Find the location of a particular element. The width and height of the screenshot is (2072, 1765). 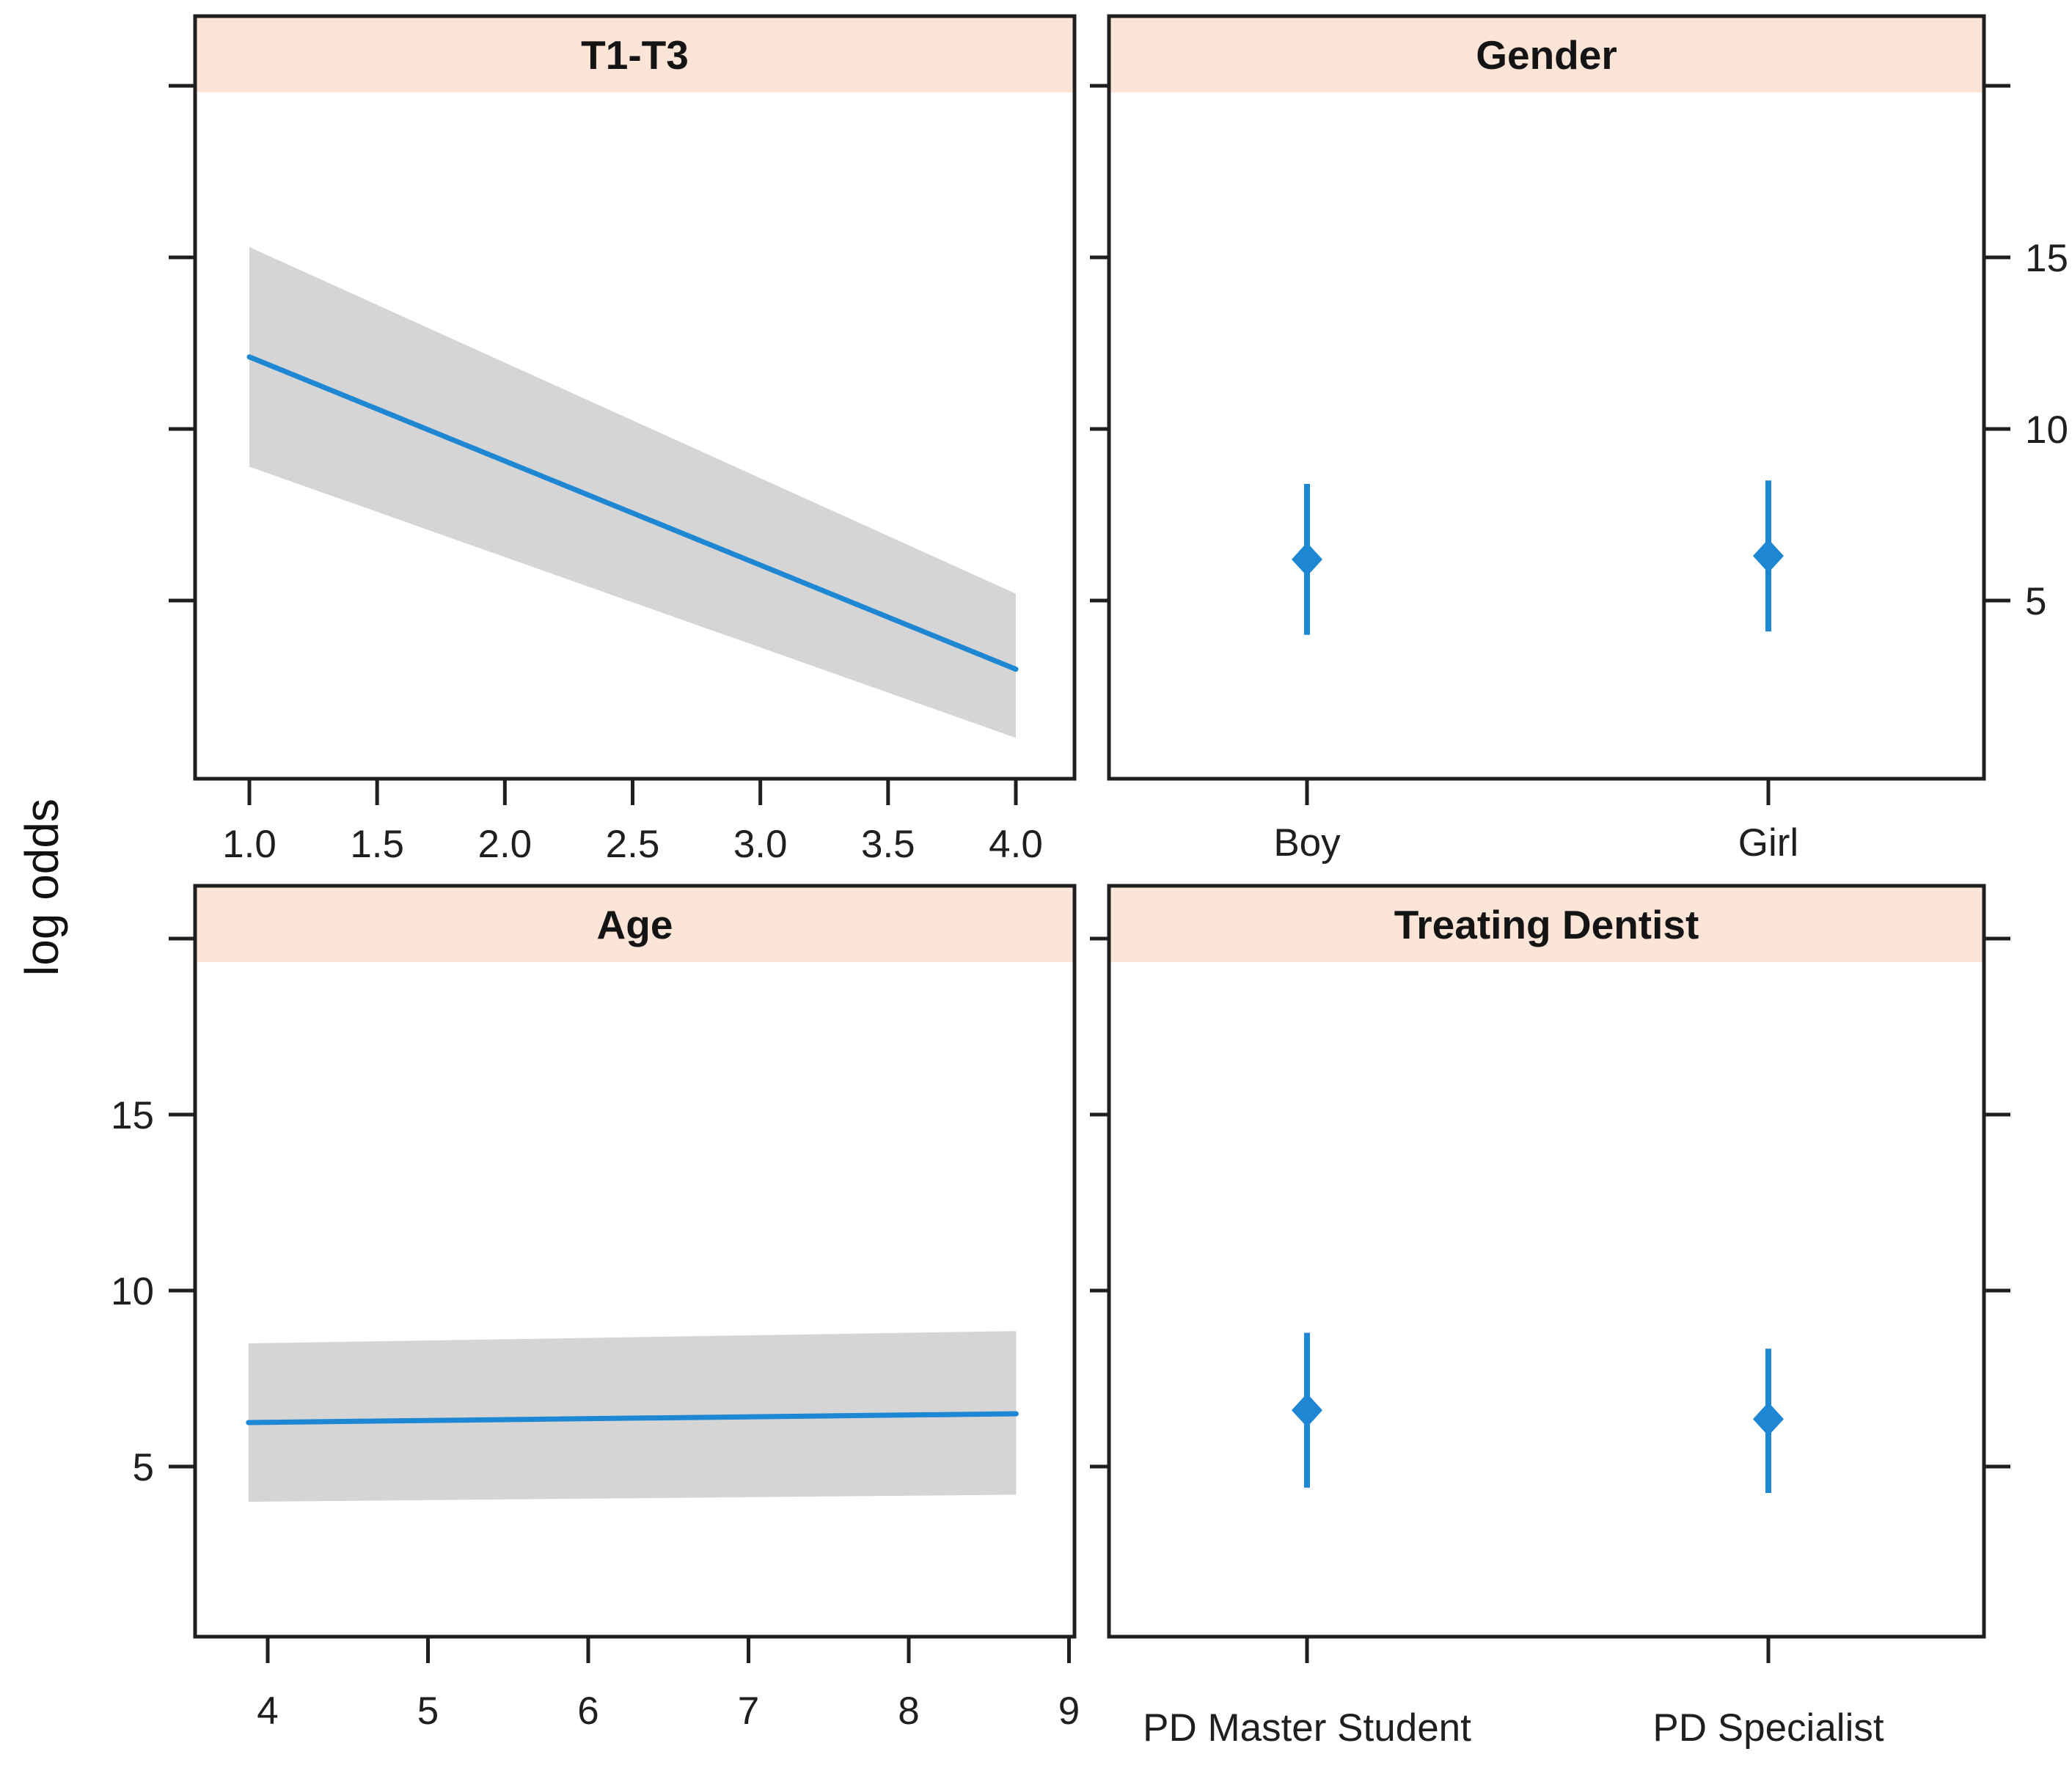

x-tick-label: 2.0 is located at coordinates (504, 844).